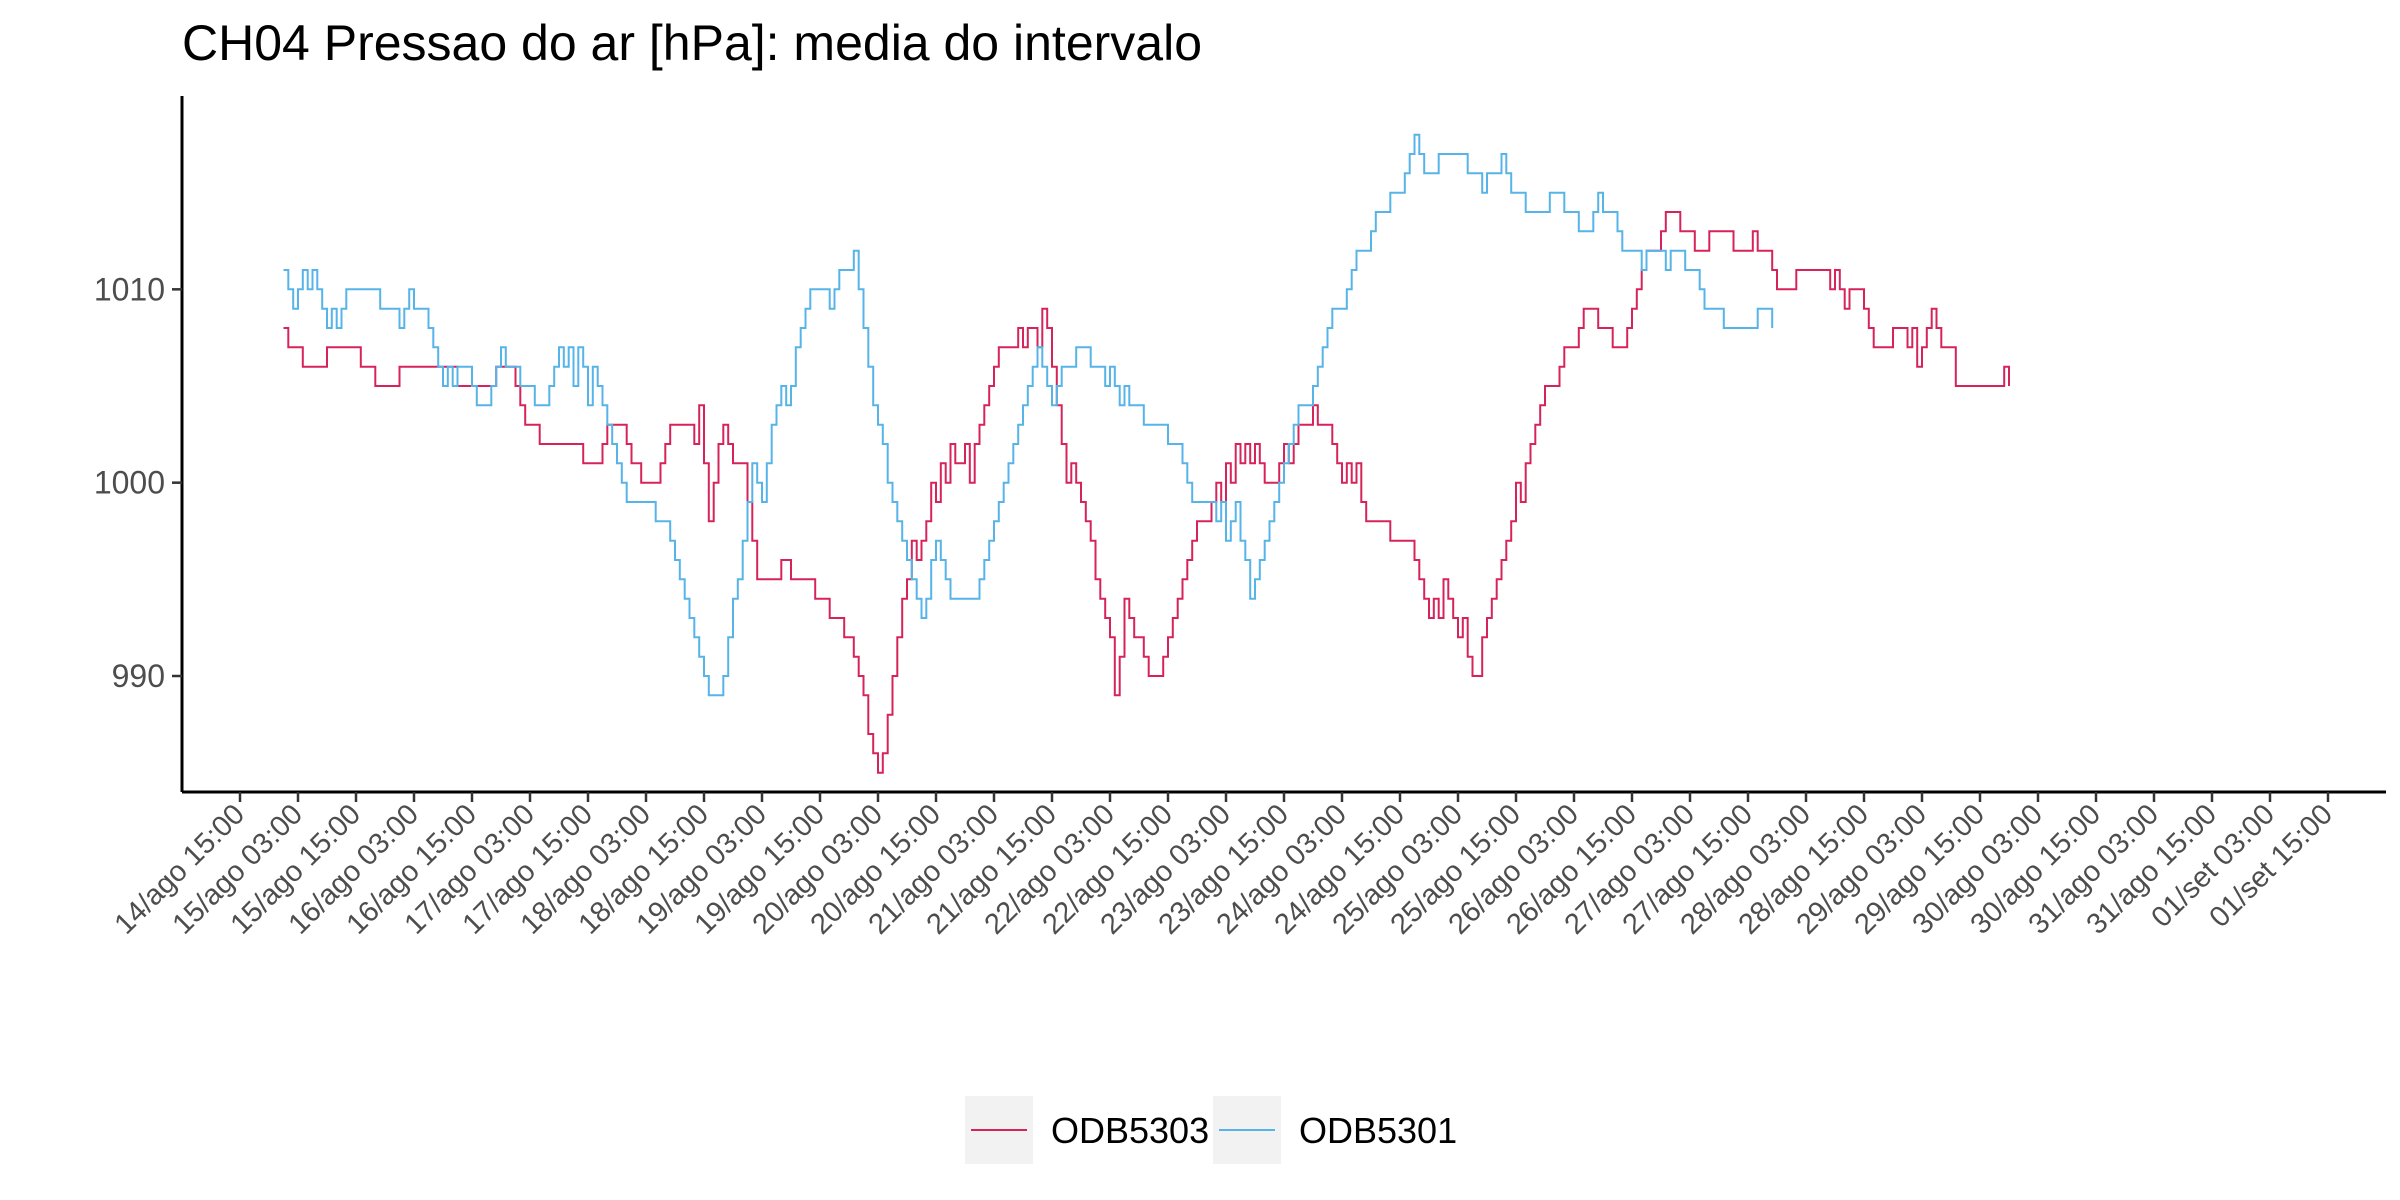  Describe the element at coordinates (1130, 1130) in the screenshot. I see `legend-label-odb5303: ODB5303` at that location.